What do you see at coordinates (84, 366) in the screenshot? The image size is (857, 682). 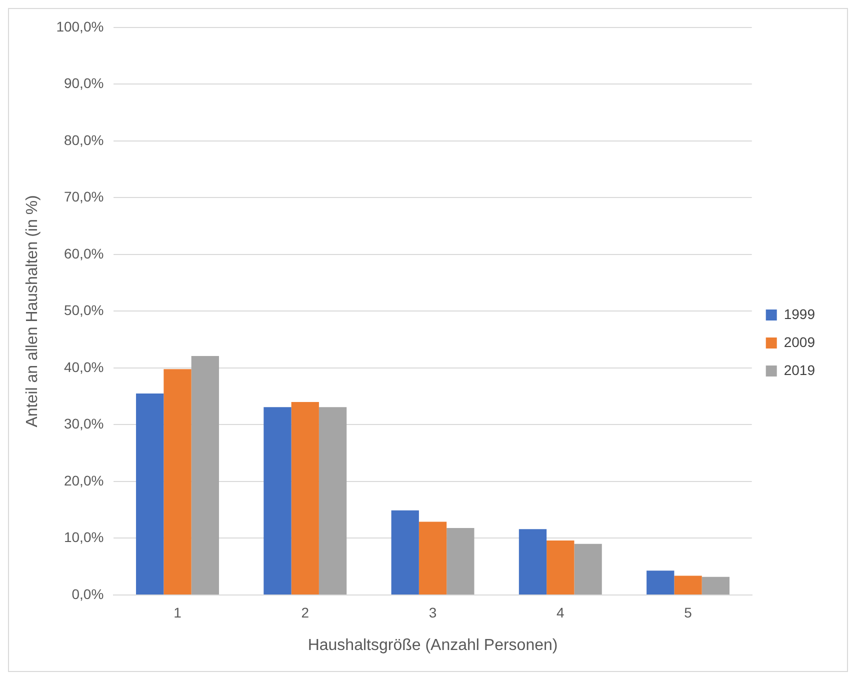 I see `y-tick-label: 40,0%` at bounding box center [84, 366].